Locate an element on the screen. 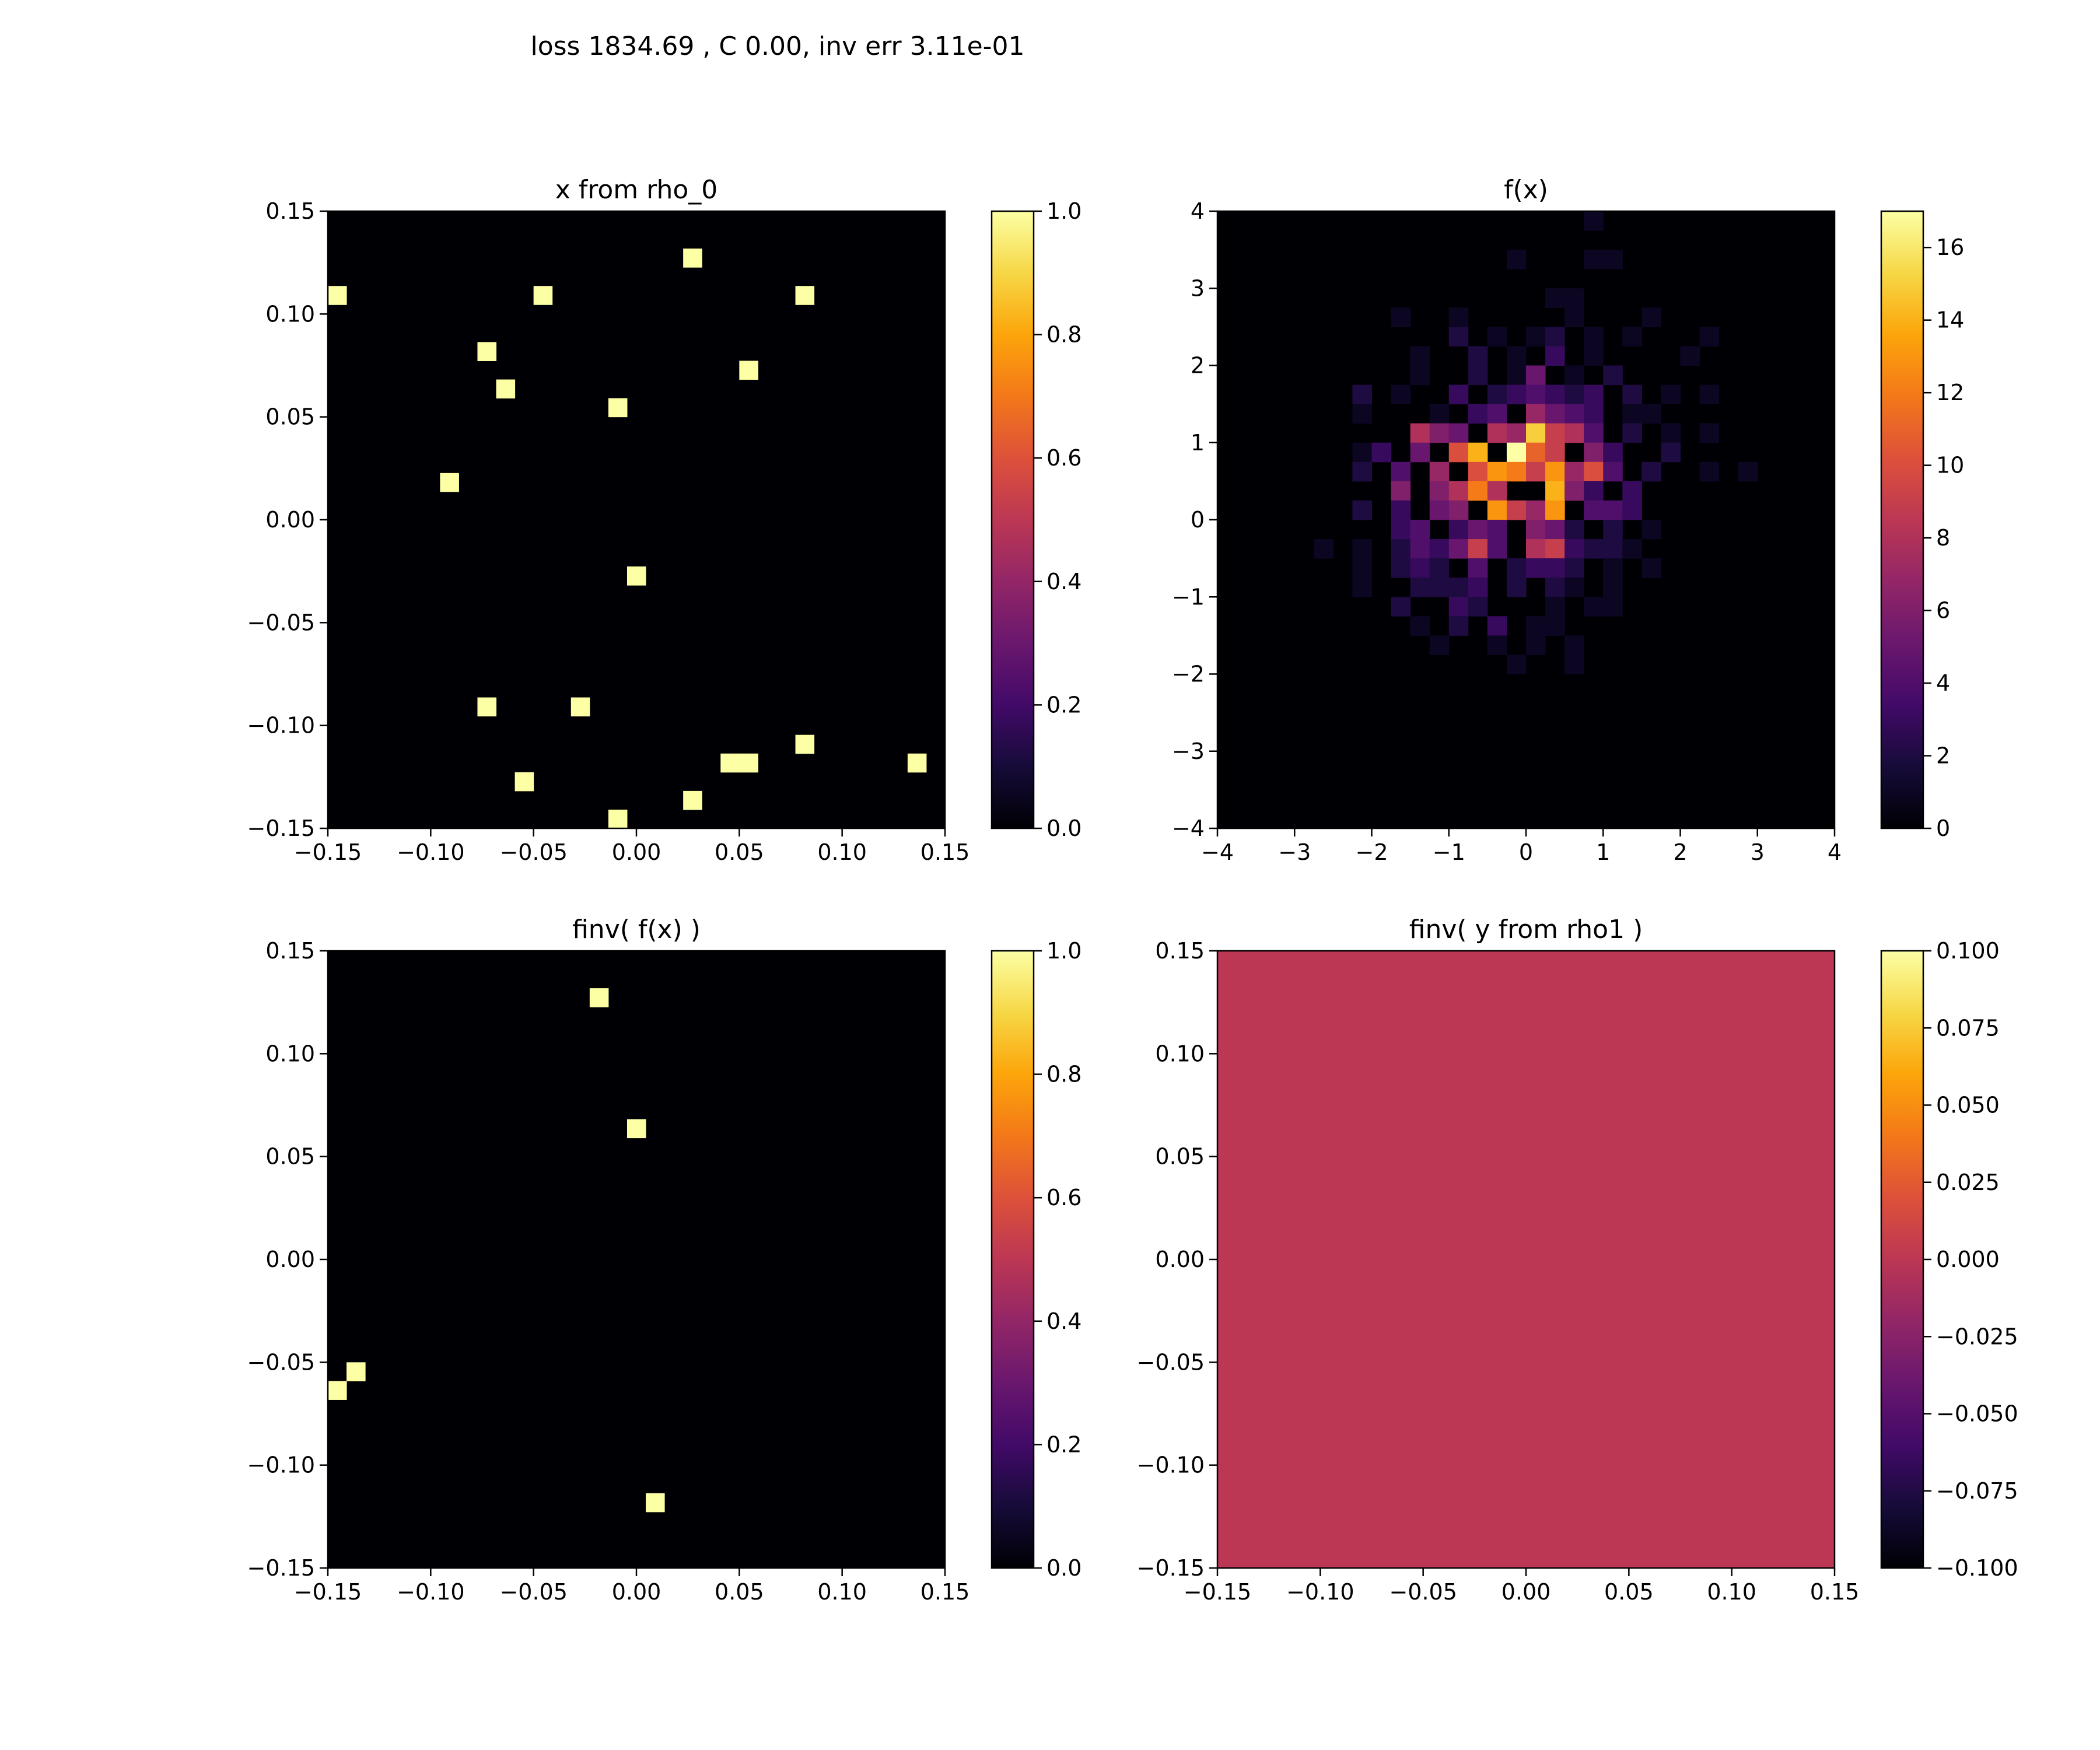 The height and width of the screenshot is (1750, 2100). colorbar-gradient is located at coordinates (1902, 1259).